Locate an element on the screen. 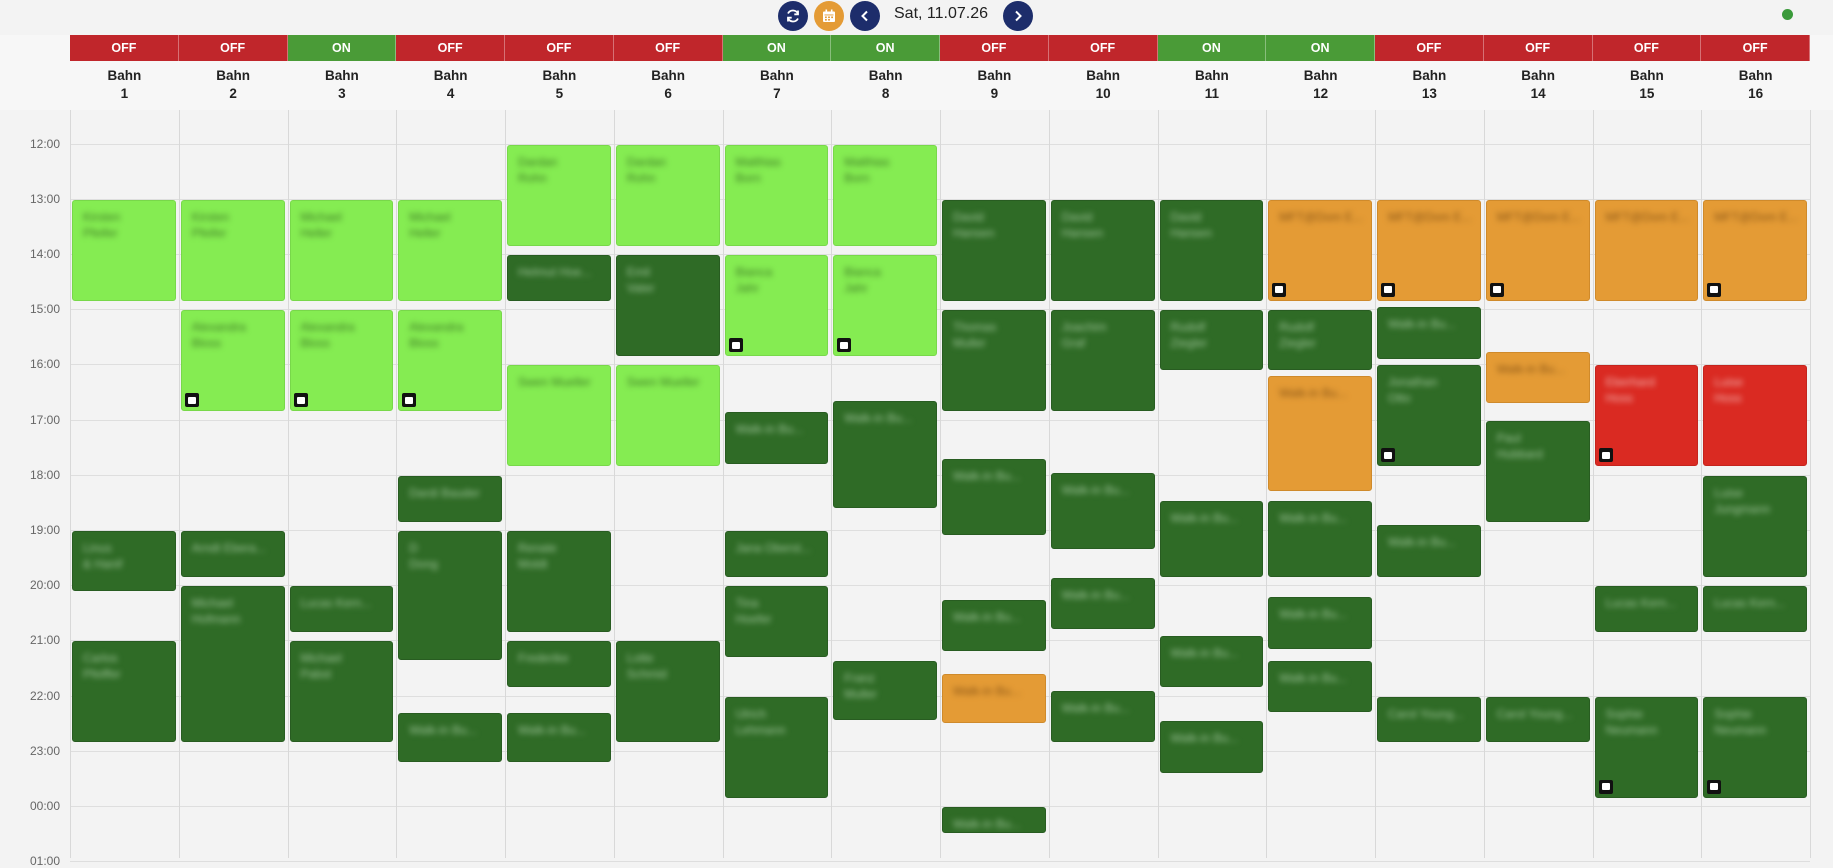  booking-block: Frederike is located at coordinates (559, 664).